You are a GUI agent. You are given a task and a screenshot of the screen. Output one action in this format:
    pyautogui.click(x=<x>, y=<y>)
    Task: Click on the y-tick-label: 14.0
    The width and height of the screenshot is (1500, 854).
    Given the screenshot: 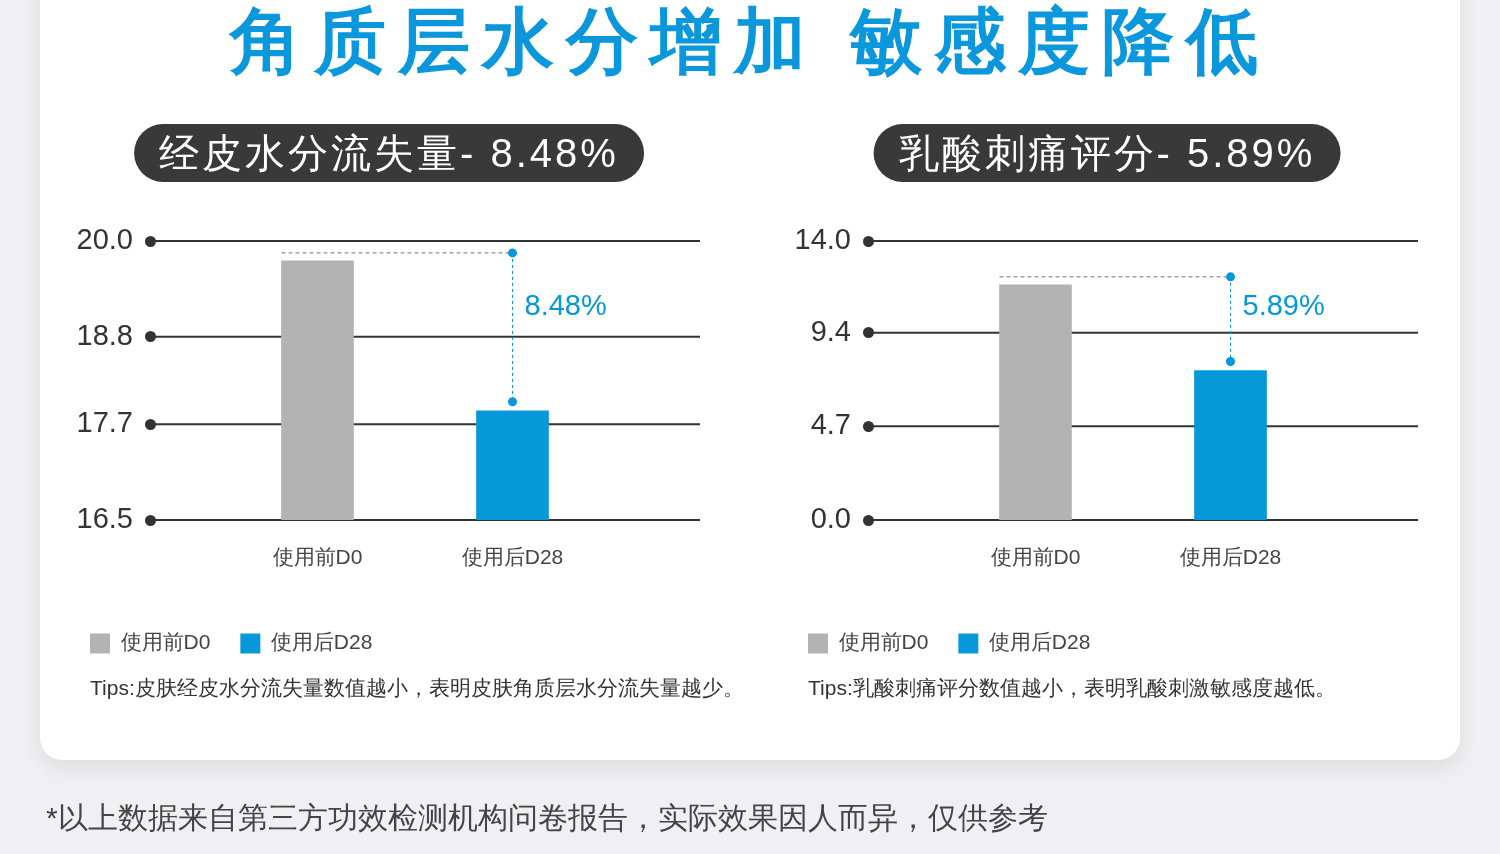 What is the action you would take?
    pyautogui.click(x=822, y=239)
    